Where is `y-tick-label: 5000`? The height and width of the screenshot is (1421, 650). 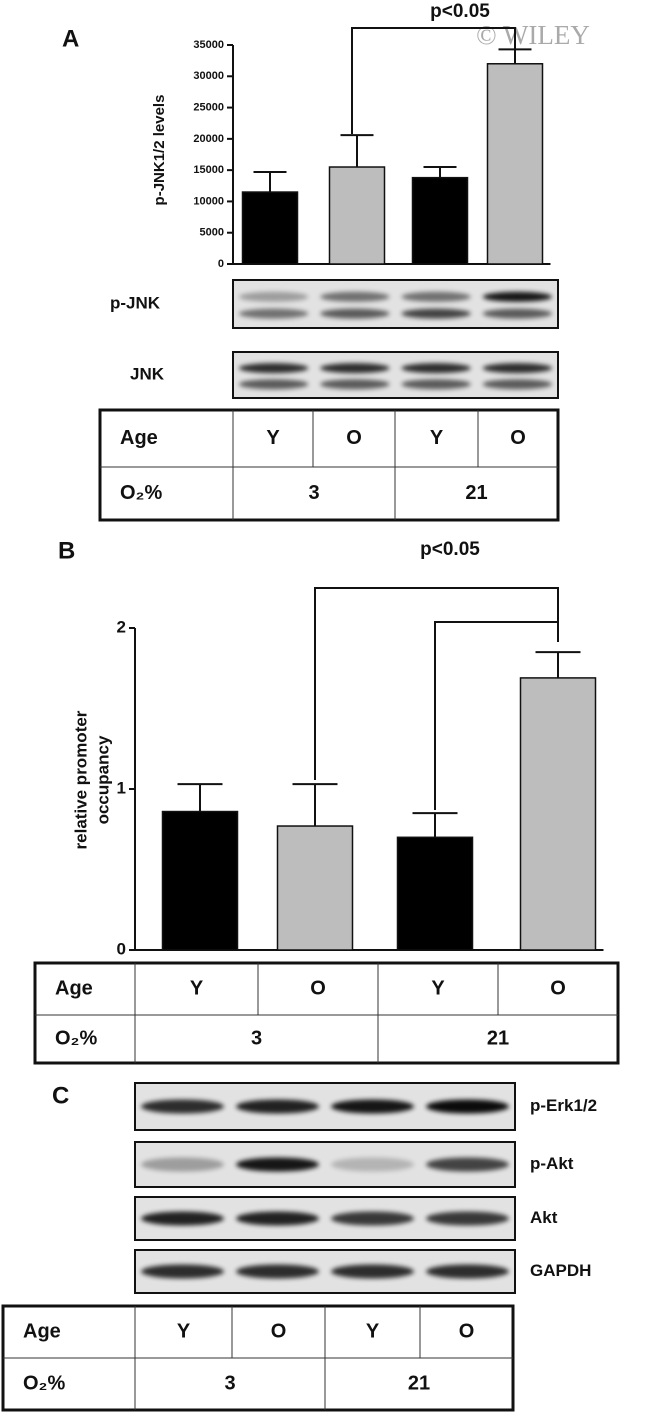 y-tick-label: 5000 is located at coordinates (212, 233).